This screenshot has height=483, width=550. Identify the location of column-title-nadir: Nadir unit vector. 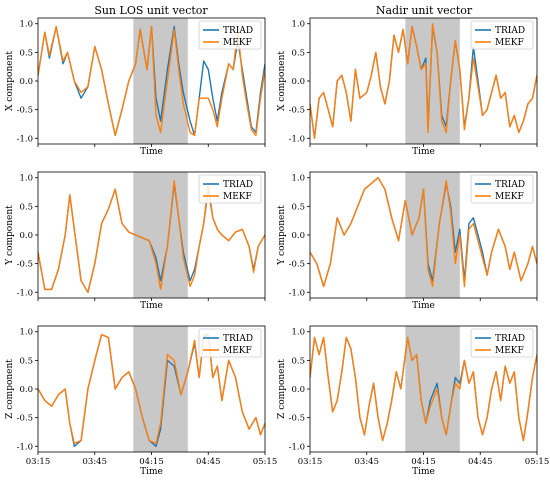
(424, 10).